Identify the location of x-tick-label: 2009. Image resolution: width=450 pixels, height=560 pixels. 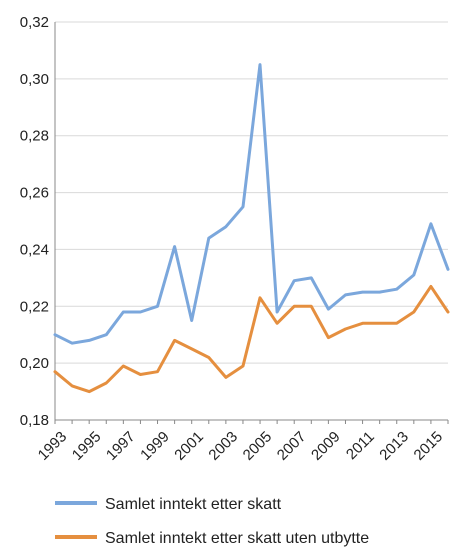
(326, 446).